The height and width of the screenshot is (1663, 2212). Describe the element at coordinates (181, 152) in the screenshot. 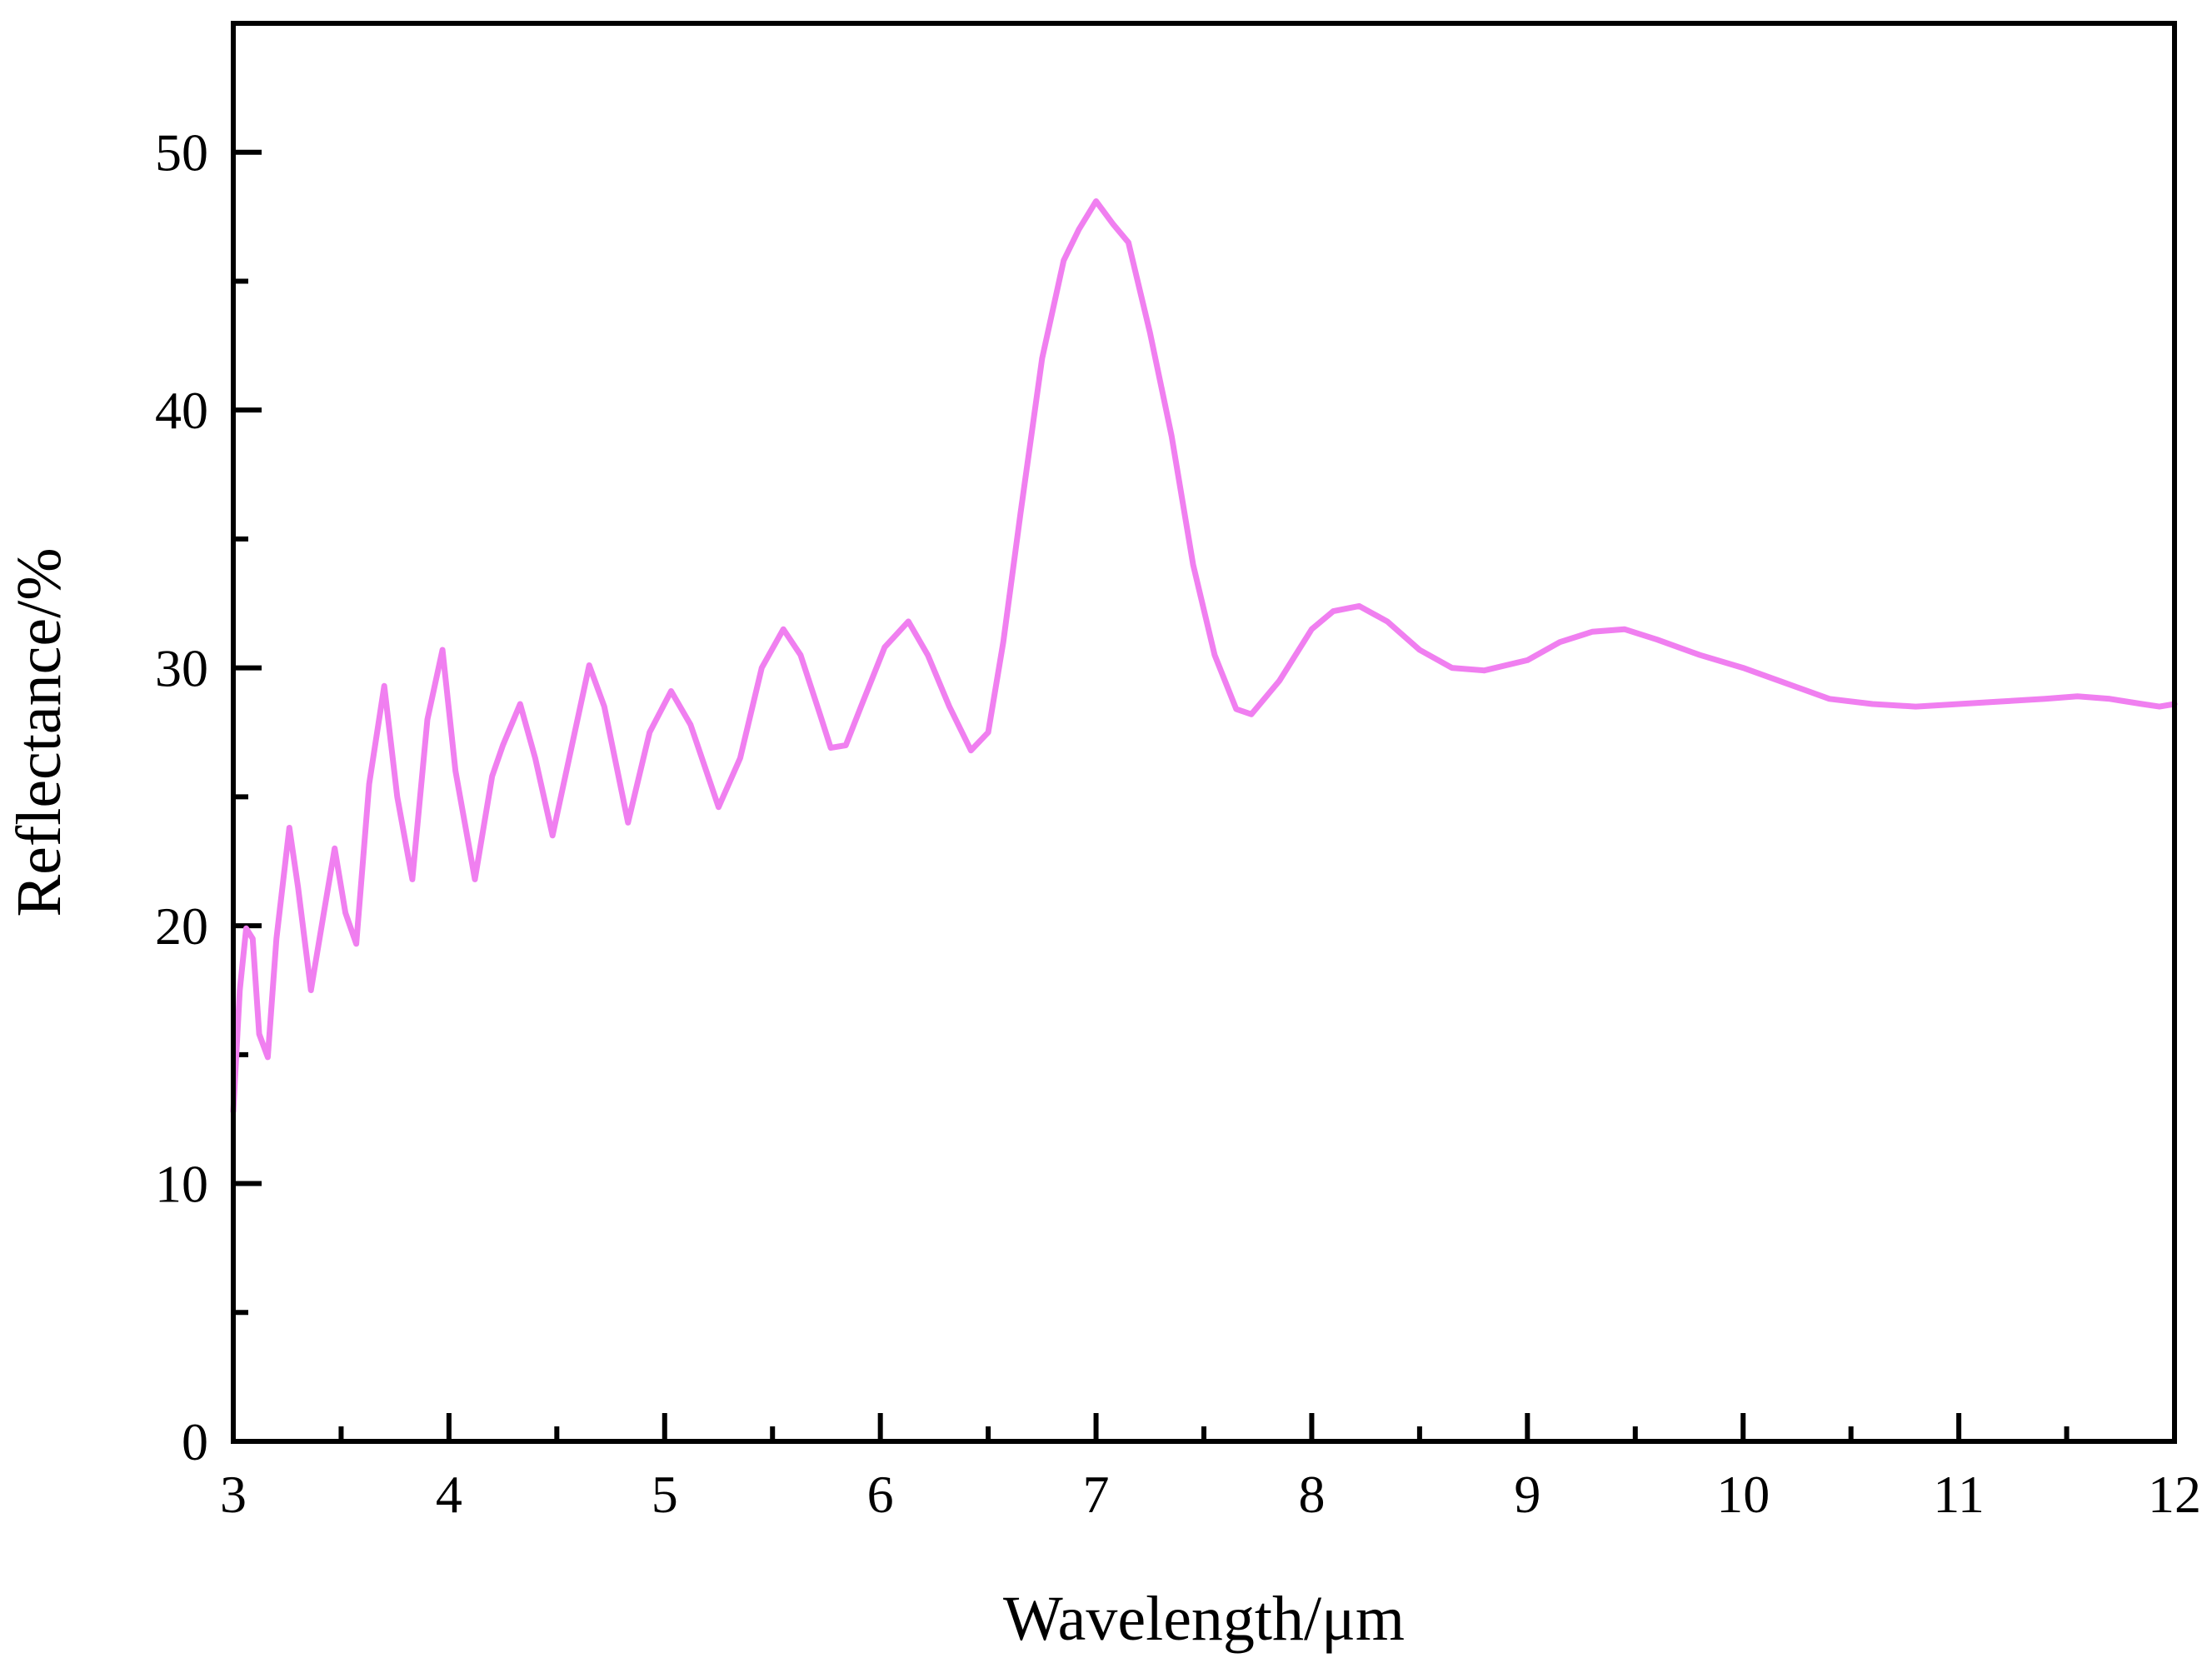

I see `y-tick-label: 50` at that location.